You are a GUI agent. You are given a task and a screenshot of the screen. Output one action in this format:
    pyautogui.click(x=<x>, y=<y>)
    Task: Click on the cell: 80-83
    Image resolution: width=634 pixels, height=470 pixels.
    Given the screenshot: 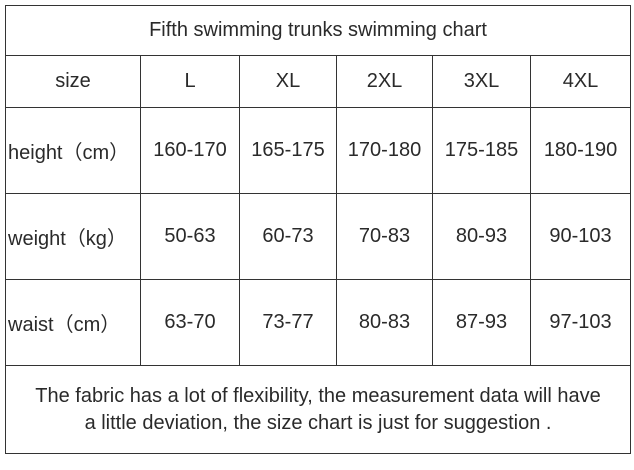 What is the action you would take?
    pyautogui.click(x=384, y=322)
    